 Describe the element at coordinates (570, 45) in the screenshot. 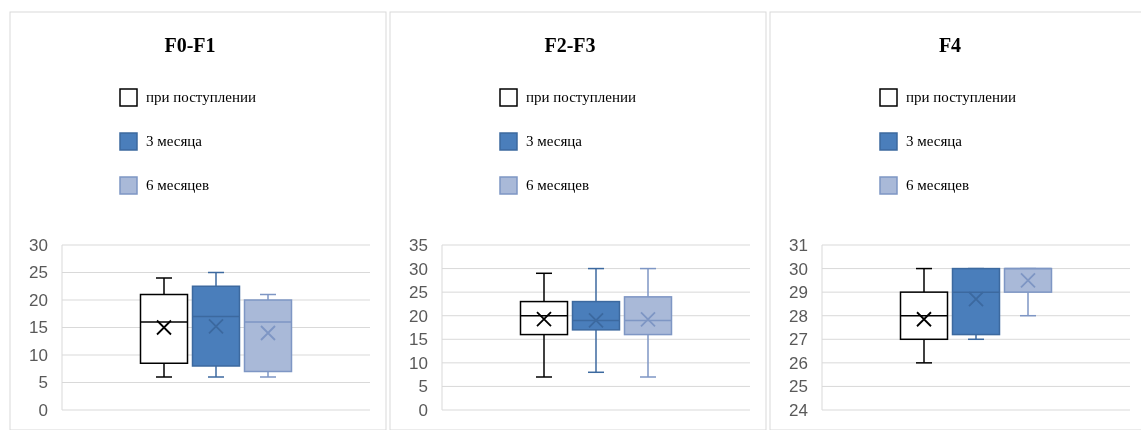

I see `chart-title: F2-F3` at that location.